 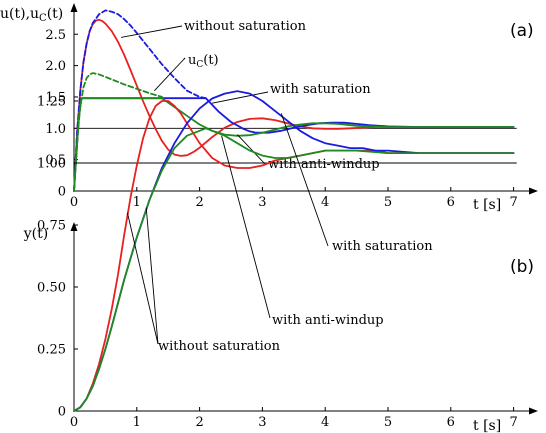 What do you see at coordinates (203, 61) in the screenshot?
I see `label-uc: uC(t)` at bounding box center [203, 61].